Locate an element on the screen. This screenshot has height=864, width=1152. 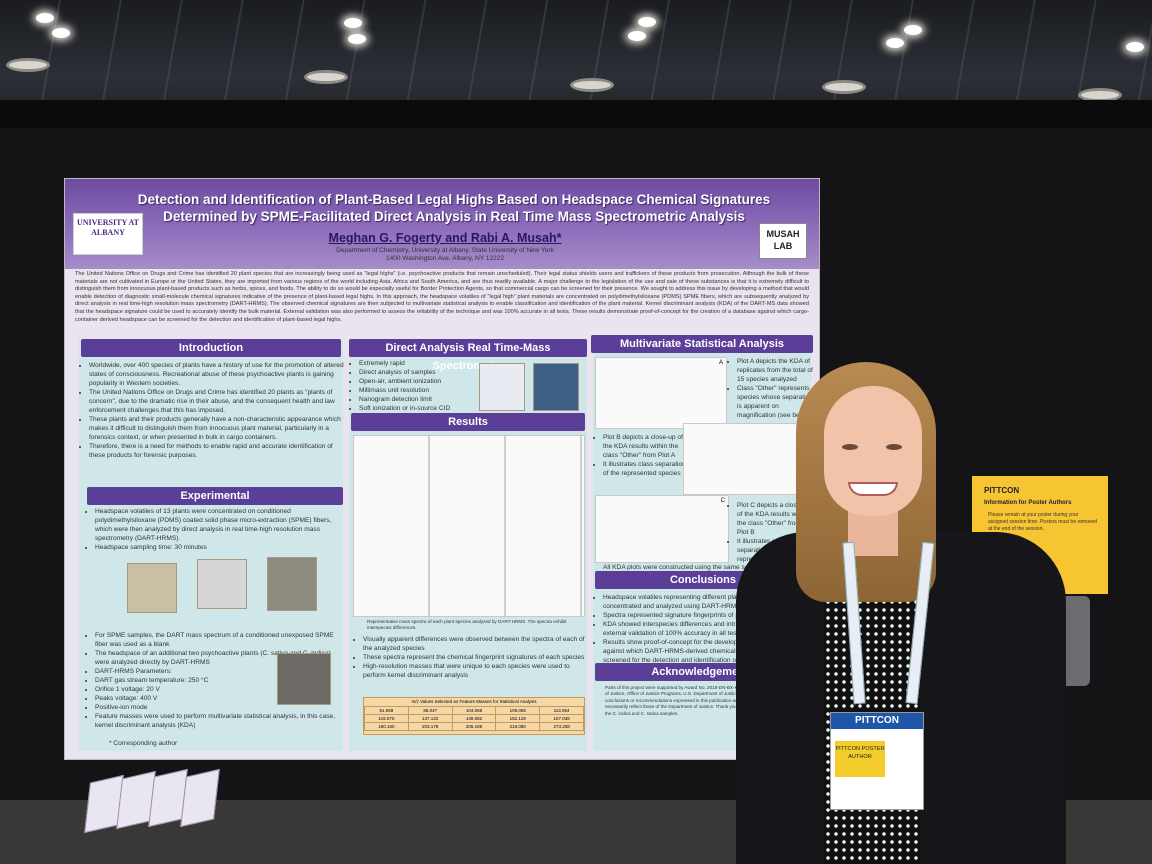
kda-plot-c-label: C is located at coordinates (722, 501).